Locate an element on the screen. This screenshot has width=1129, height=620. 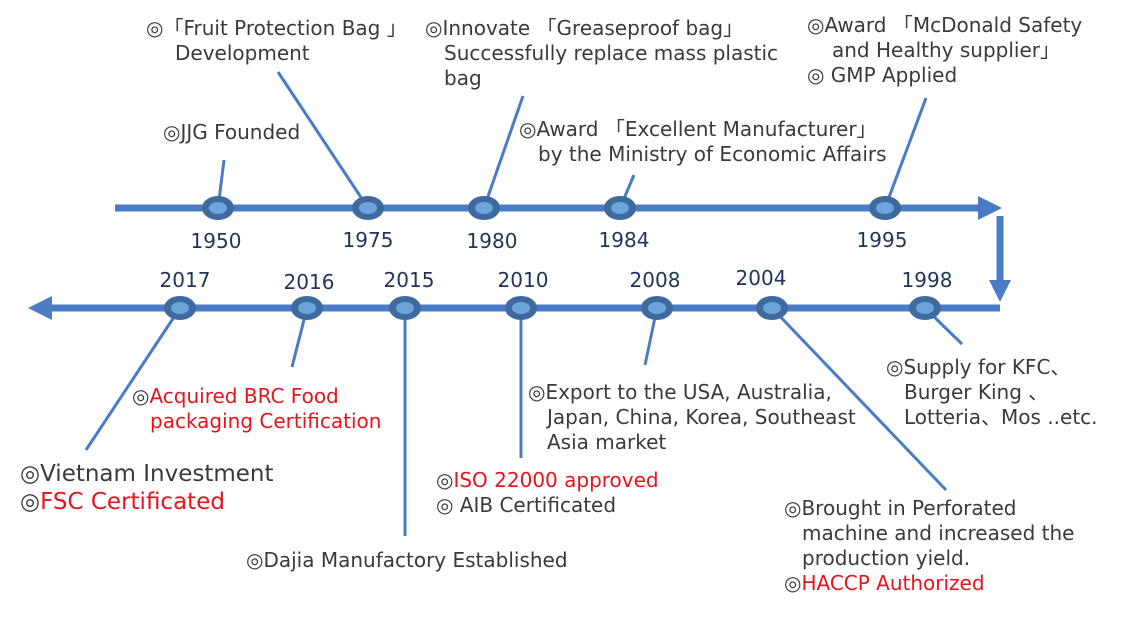
year-2017: 2017 is located at coordinates (185, 280).